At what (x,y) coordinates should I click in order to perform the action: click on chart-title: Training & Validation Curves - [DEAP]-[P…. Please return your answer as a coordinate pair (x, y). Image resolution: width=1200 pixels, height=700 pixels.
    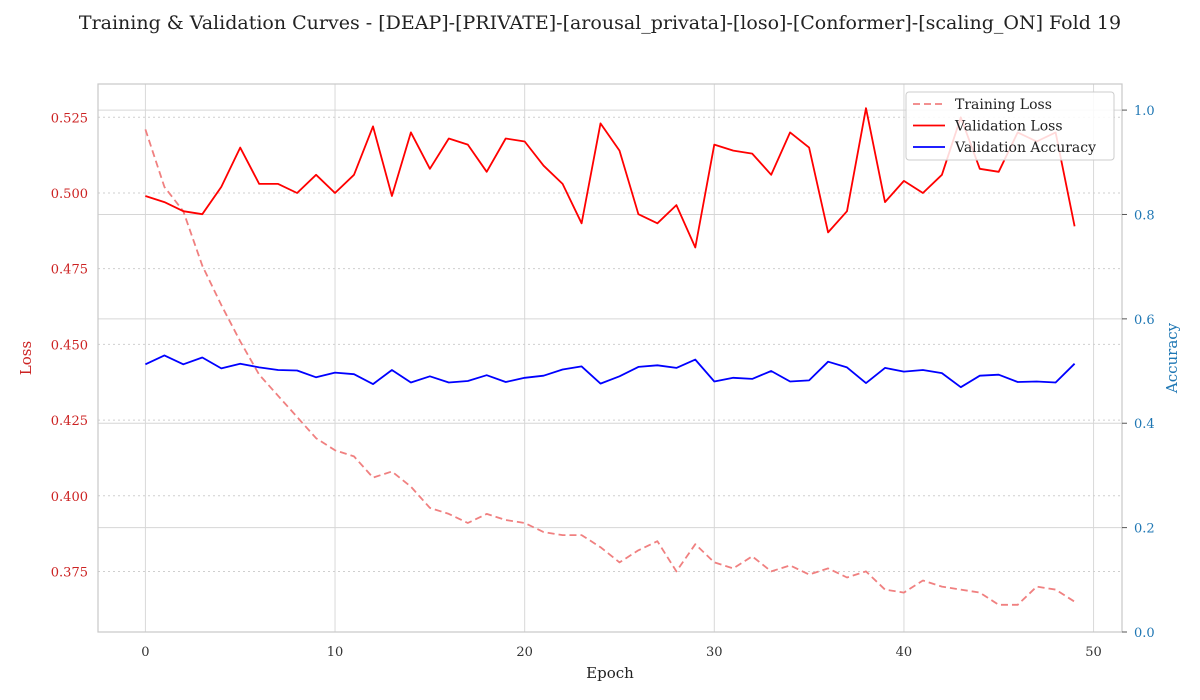
    Looking at the image, I should click on (600, 23).